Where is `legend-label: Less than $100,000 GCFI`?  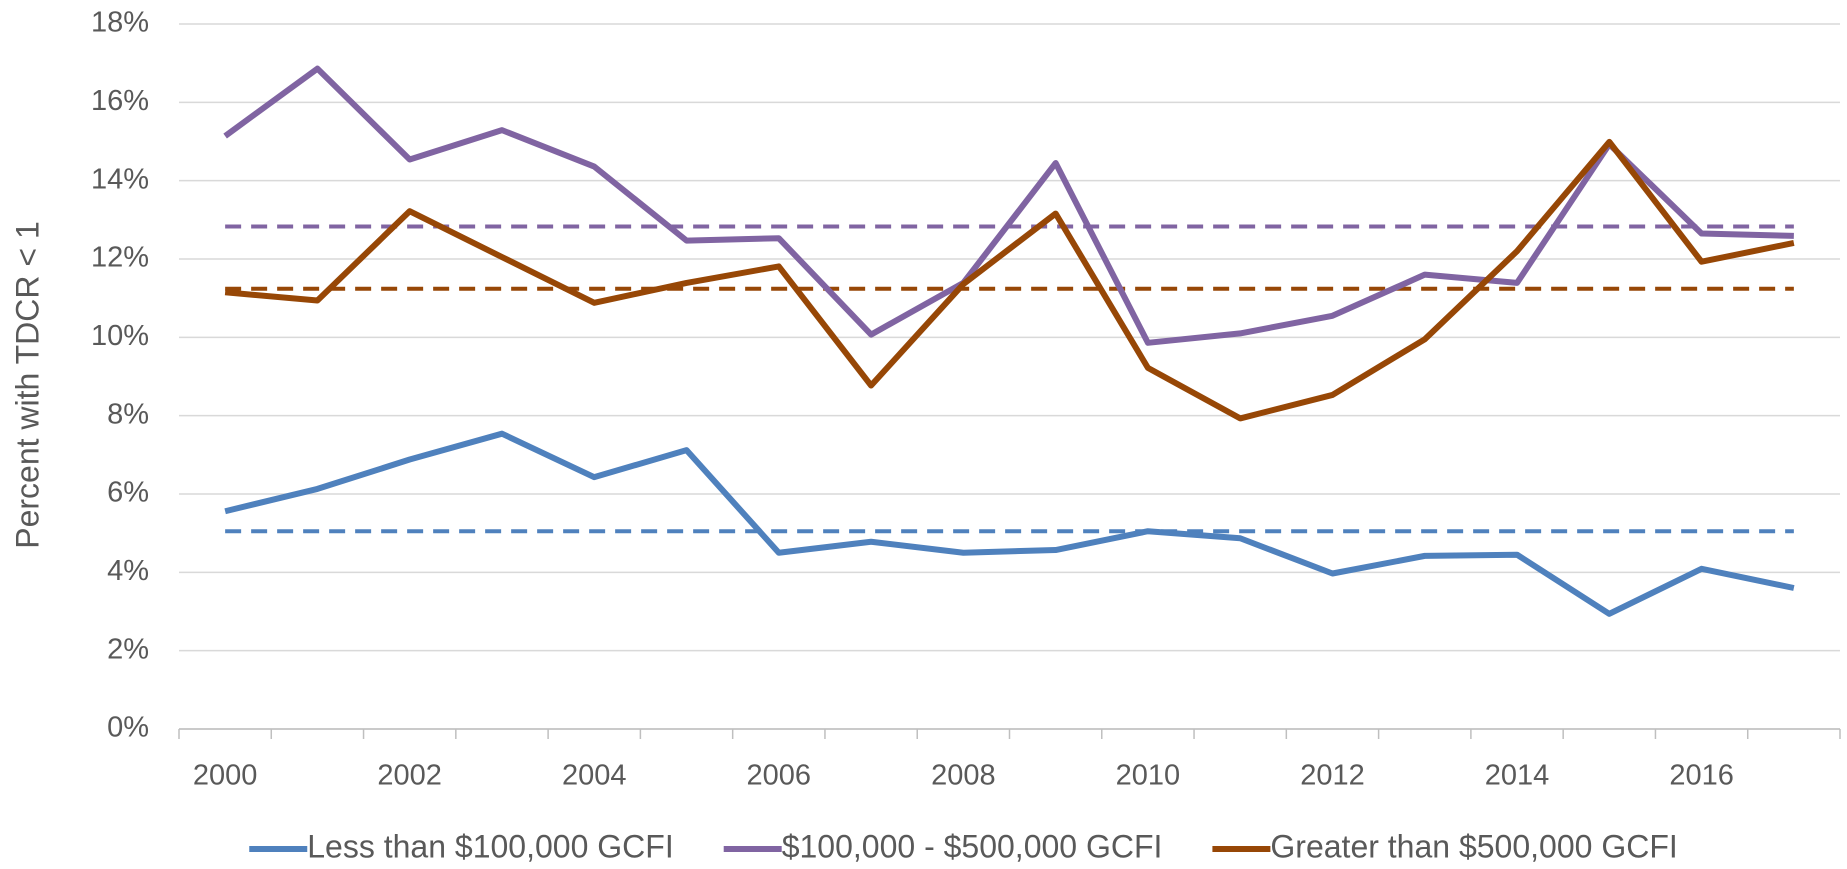
legend-label: Less than $100,000 GCFI is located at coordinates (490, 846).